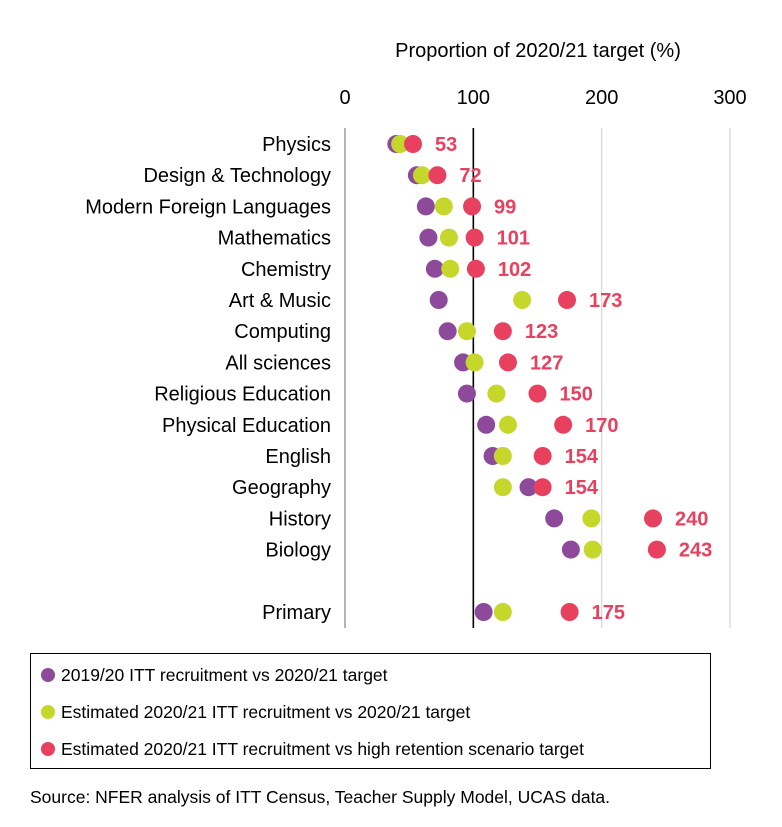 The width and height of the screenshot is (782, 827). What do you see at coordinates (48, 749) in the screenshot?
I see `legend-marker-red` at bounding box center [48, 749].